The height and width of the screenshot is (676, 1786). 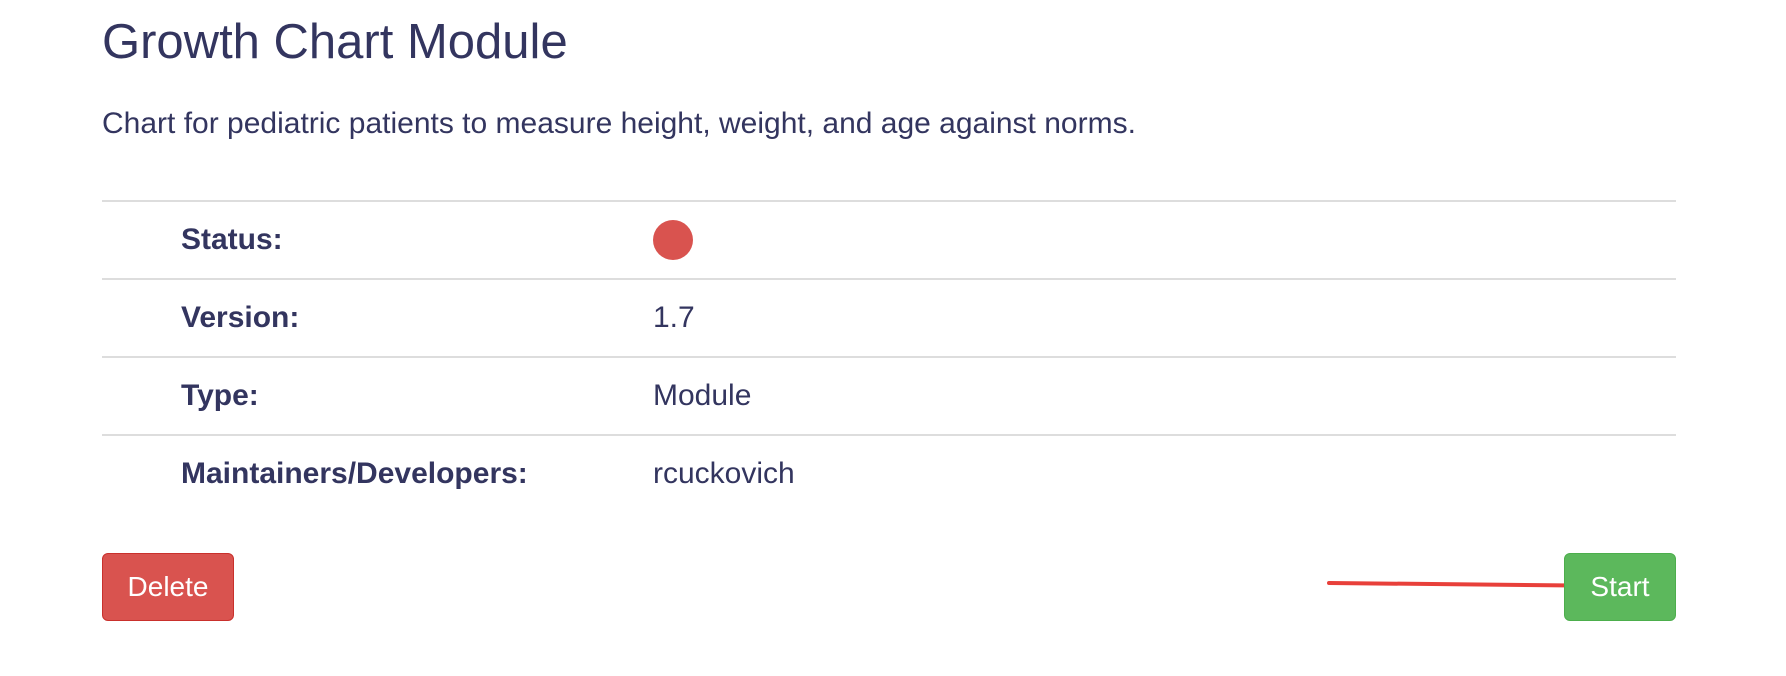 I want to click on version-row: Version: 1.7, so click(x=889, y=319).